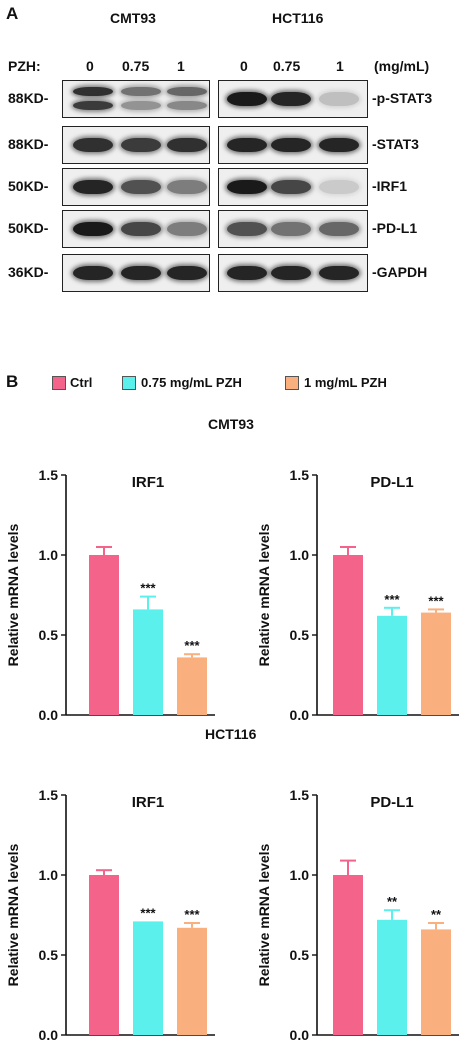 The width and height of the screenshot is (474, 1060). What do you see at coordinates (345, 382) in the screenshot?
I see `legend-label-1: 1 mg/mL PZH` at bounding box center [345, 382].